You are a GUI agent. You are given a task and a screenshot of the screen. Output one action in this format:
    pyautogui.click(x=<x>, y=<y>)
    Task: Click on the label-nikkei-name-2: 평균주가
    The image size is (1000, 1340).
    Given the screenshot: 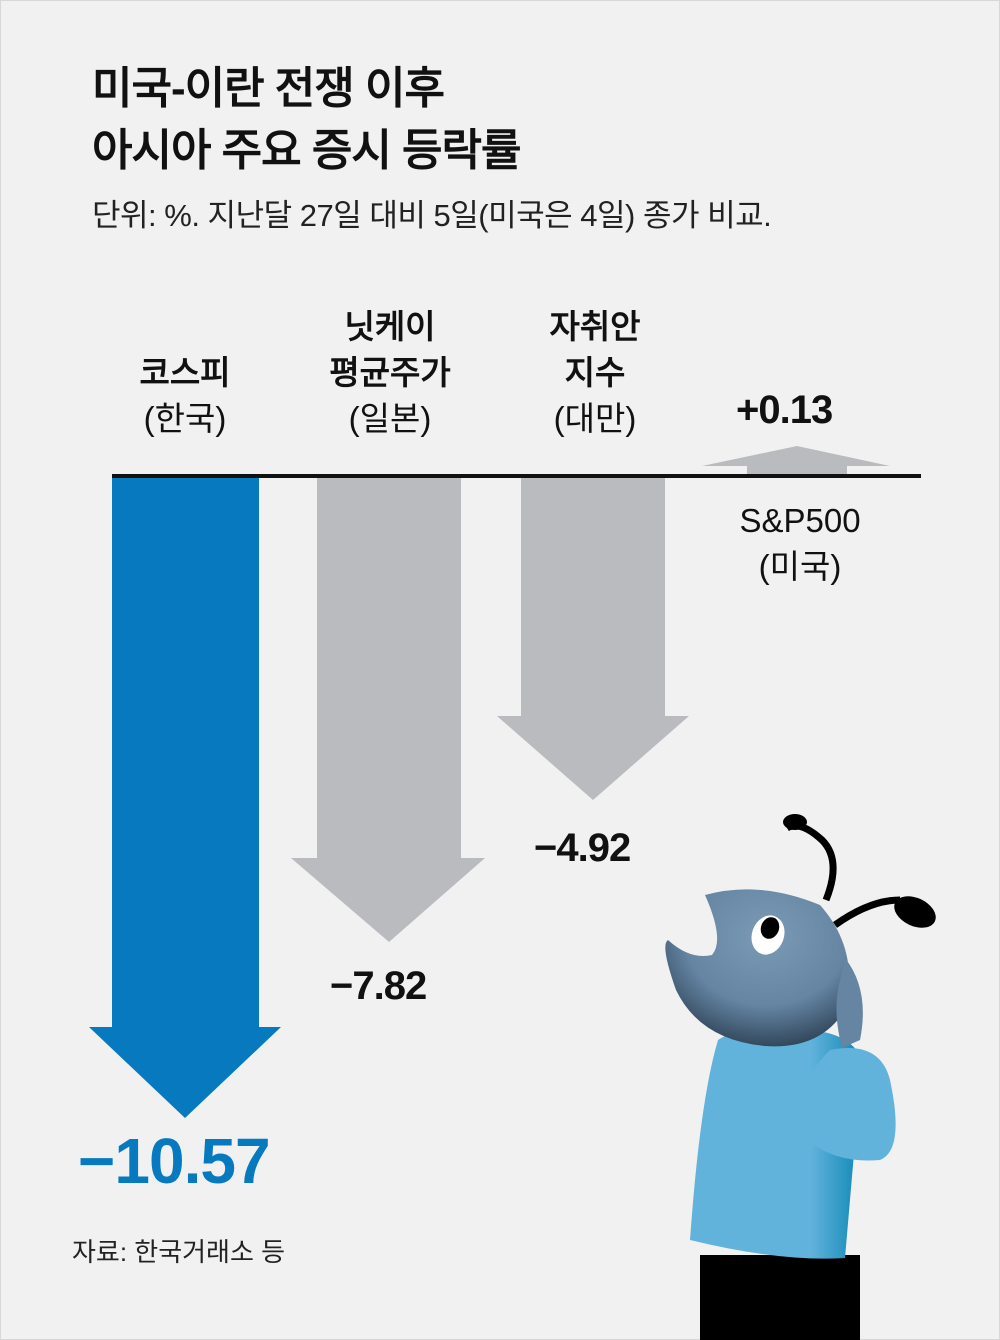 What is the action you would take?
    pyautogui.click(x=390, y=372)
    